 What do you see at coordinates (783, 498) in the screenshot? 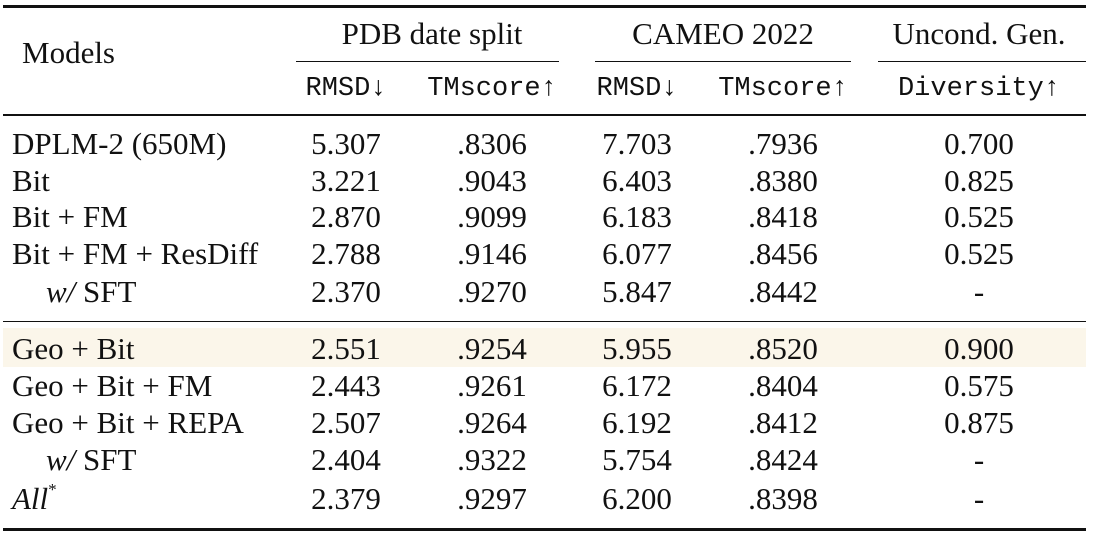
I see `cell-value: .8398` at bounding box center [783, 498].